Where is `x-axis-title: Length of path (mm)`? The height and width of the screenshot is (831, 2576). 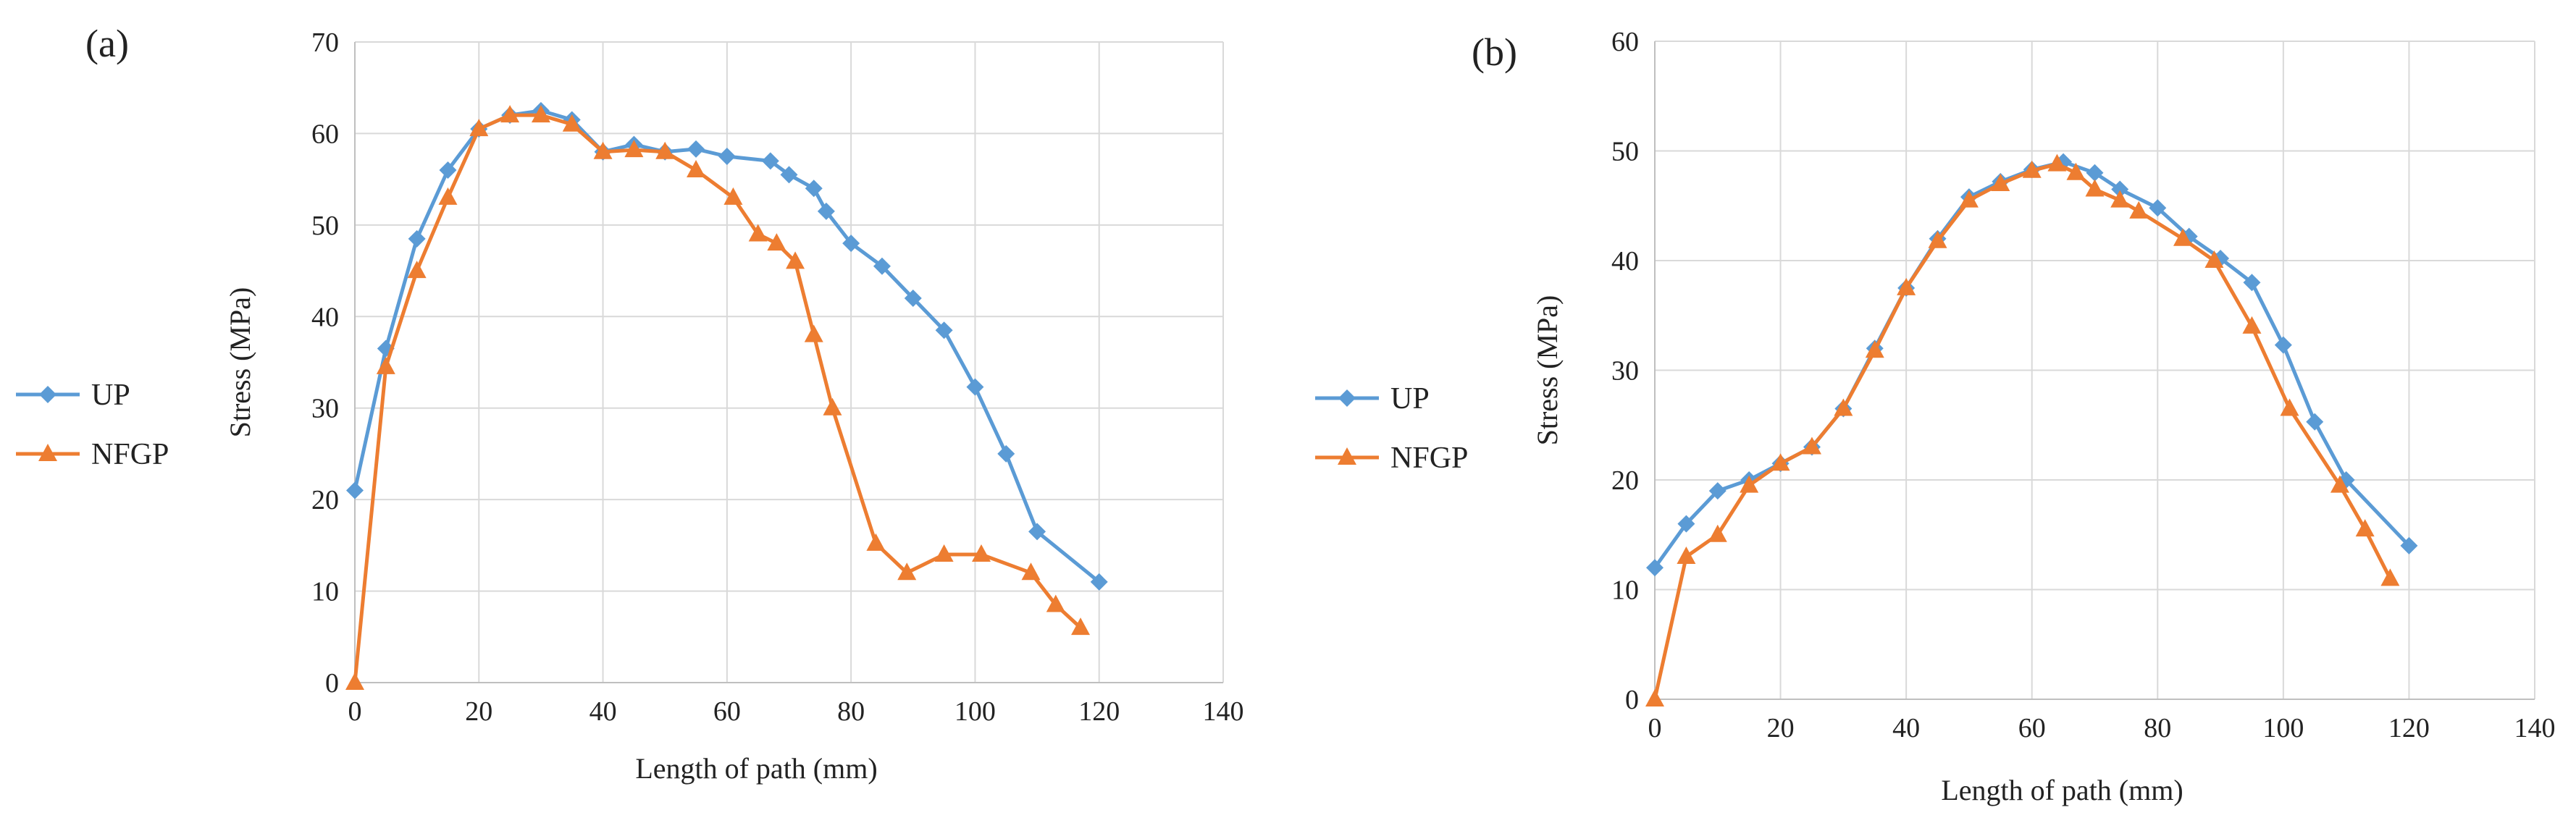 x-axis-title: Length of path (mm) is located at coordinates (2062, 790).